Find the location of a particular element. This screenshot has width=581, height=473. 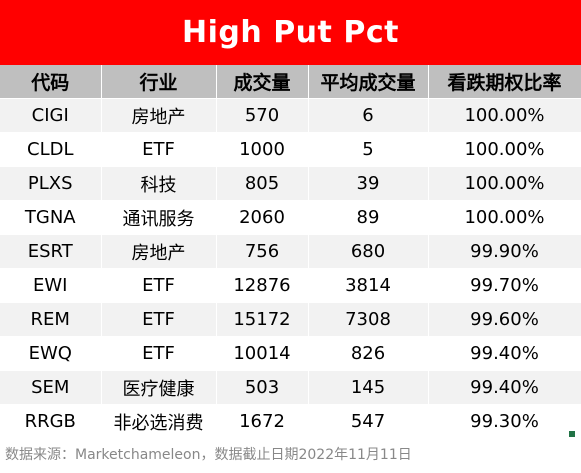

cell-volume: 1672 is located at coordinates (262, 421).